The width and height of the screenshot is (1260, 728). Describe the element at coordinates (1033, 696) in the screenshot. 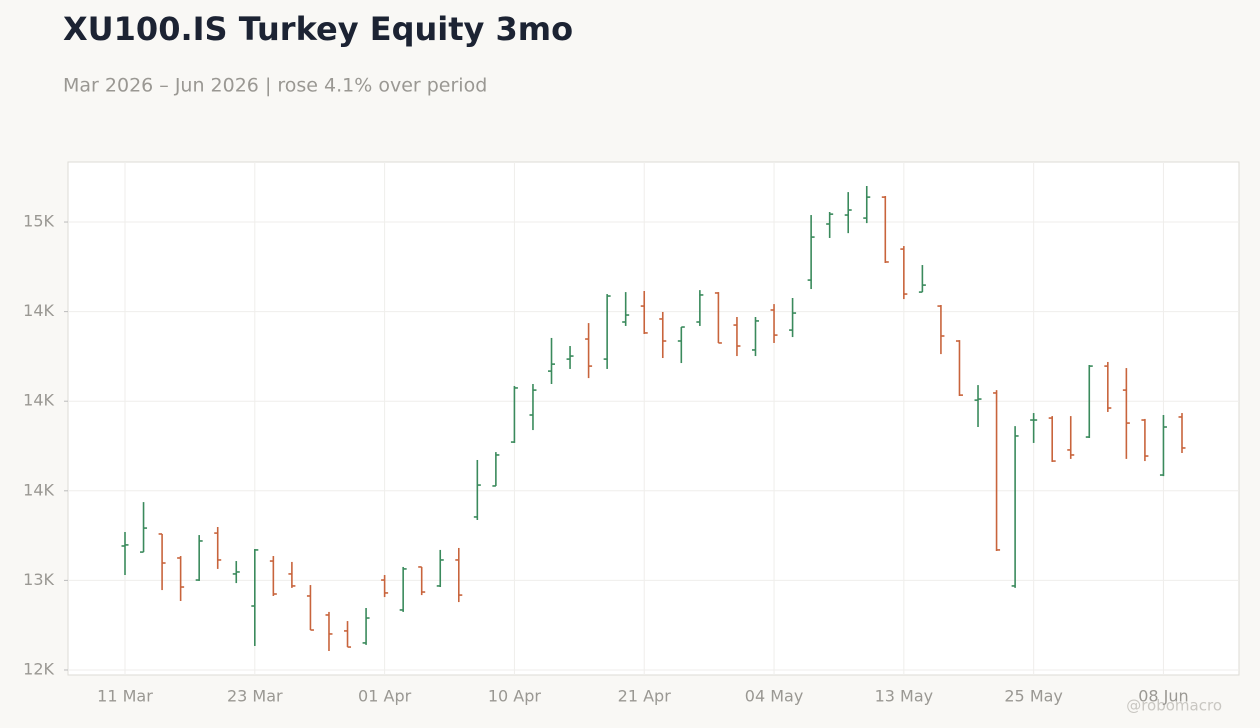

I see `x-tick-label: 25 May` at that location.